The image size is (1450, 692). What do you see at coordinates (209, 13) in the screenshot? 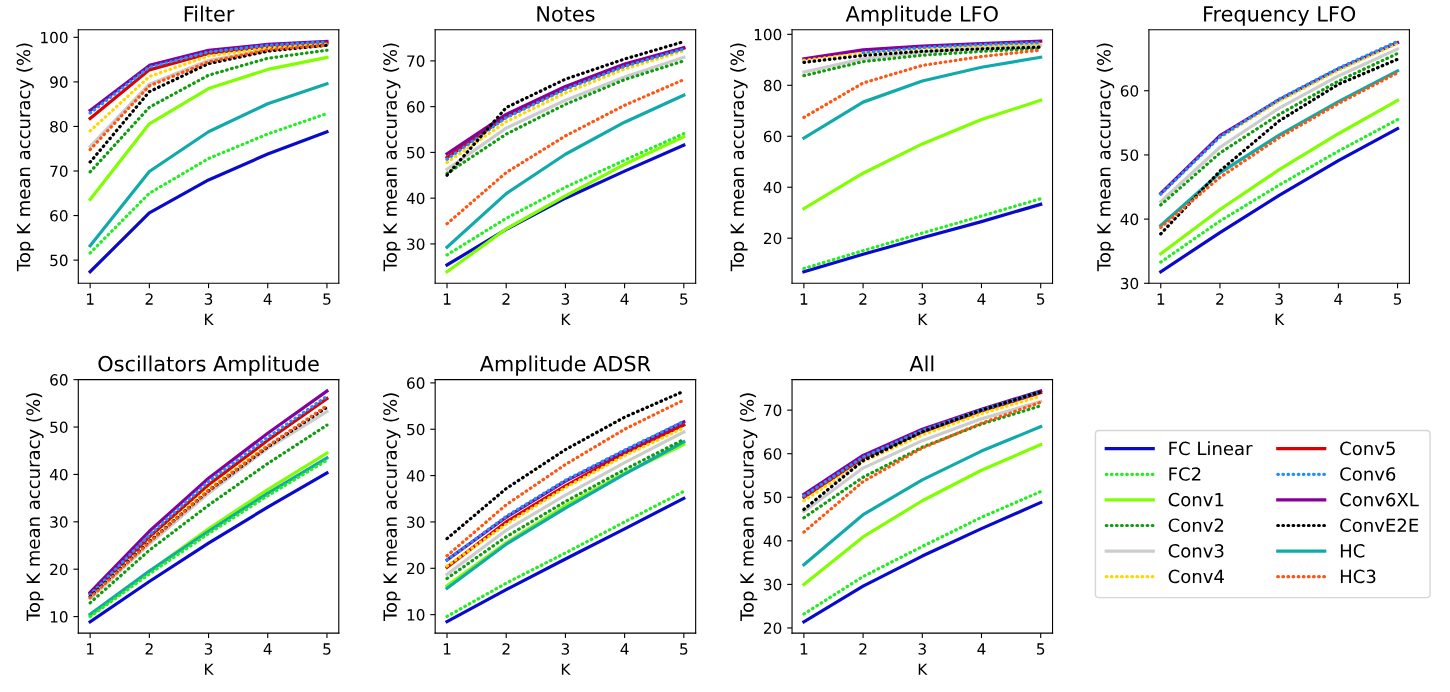
I see `chart-title: Filter` at bounding box center [209, 13].